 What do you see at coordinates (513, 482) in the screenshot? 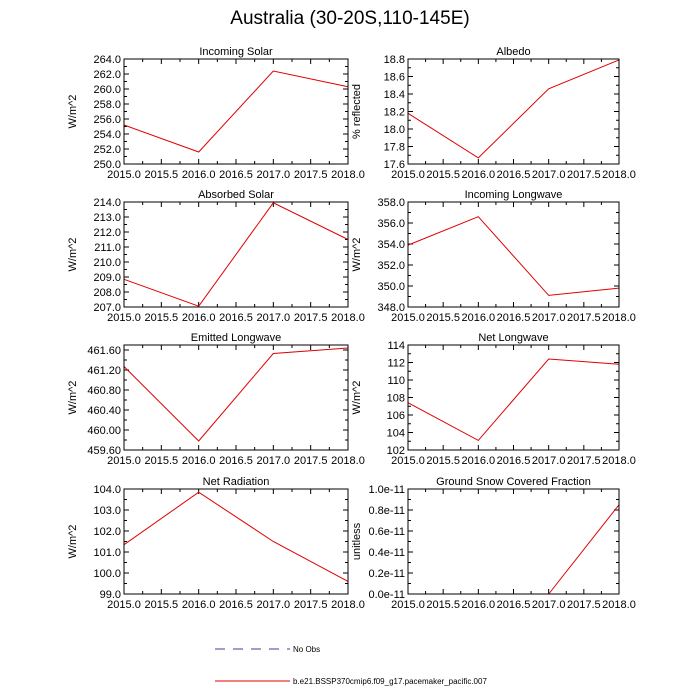
I see `chart-title: Ground Snow Covered Fraction` at bounding box center [513, 482].